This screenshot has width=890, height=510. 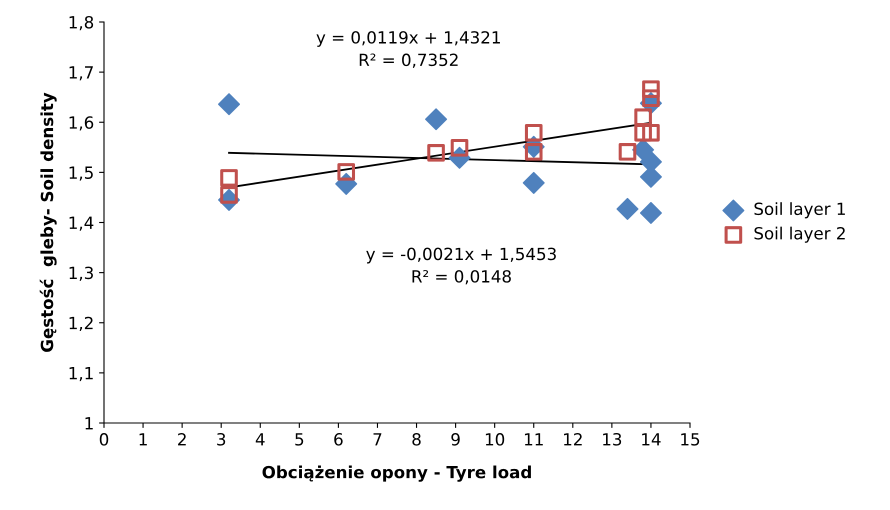 What do you see at coordinates (82, 23) in the screenshot?
I see `y-tick-label: 1,8` at bounding box center [82, 23].